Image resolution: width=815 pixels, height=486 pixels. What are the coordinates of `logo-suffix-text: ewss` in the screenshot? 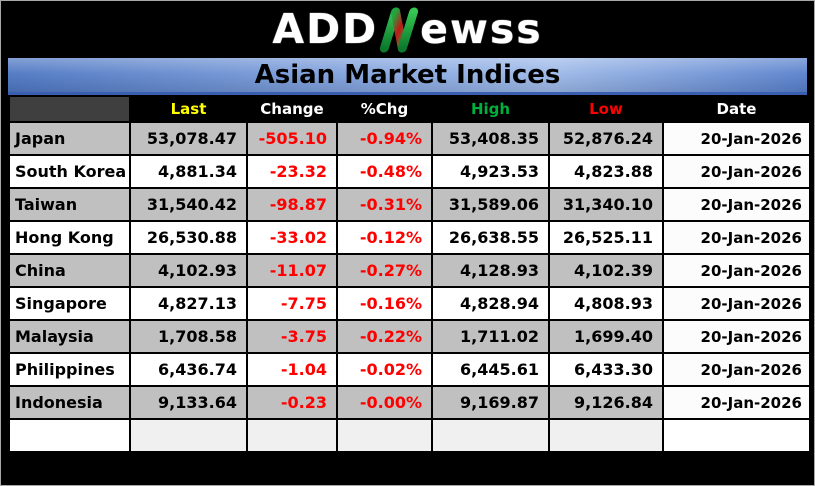 It's located at (481, 29).